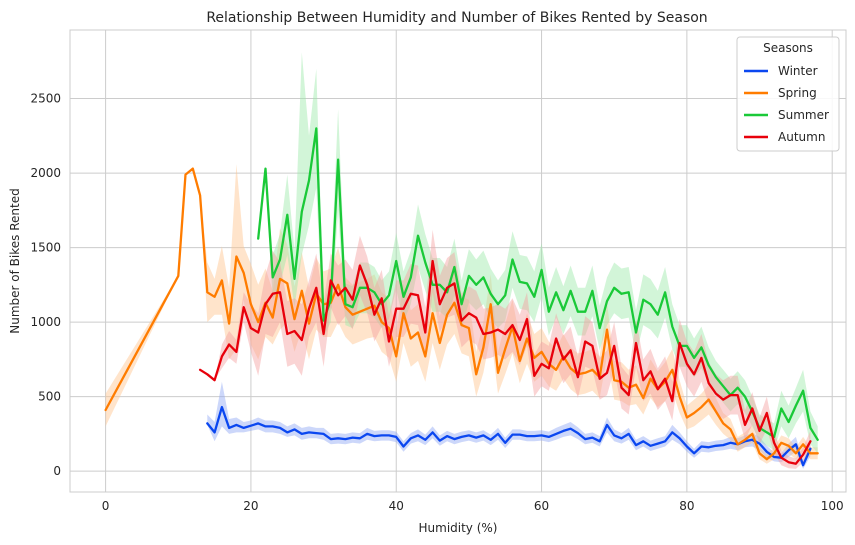 The image size is (855, 545). Describe the element at coordinates (396, 506) in the screenshot. I see `x-tick-label: 40` at that location.